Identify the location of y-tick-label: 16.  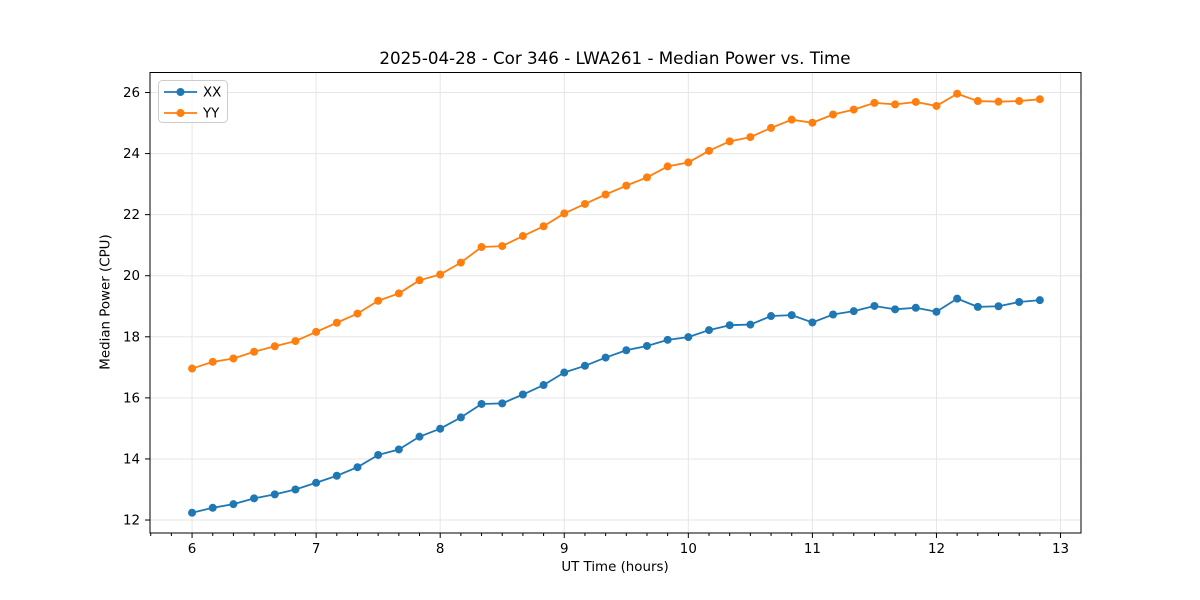
(131, 398).